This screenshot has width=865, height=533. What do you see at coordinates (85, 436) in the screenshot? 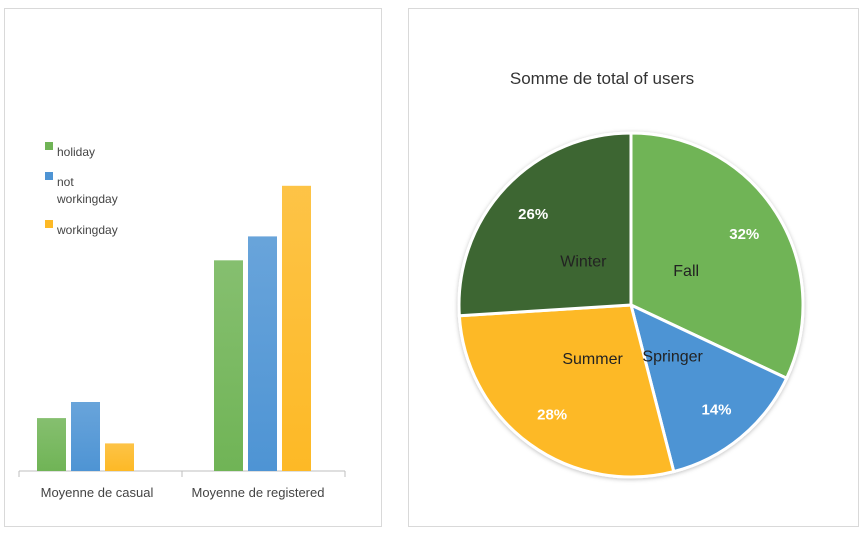
I see `bar-not-workingday-moyenne-de-casual` at bounding box center [85, 436].